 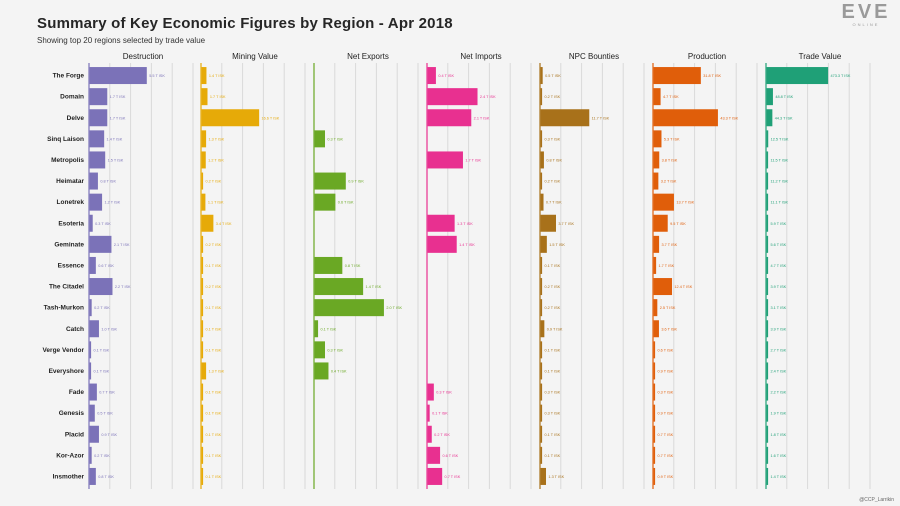 What do you see at coordinates (594, 56) in the screenshot?
I see `panel-header: NPC Bounties` at bounding box center [594, 56].